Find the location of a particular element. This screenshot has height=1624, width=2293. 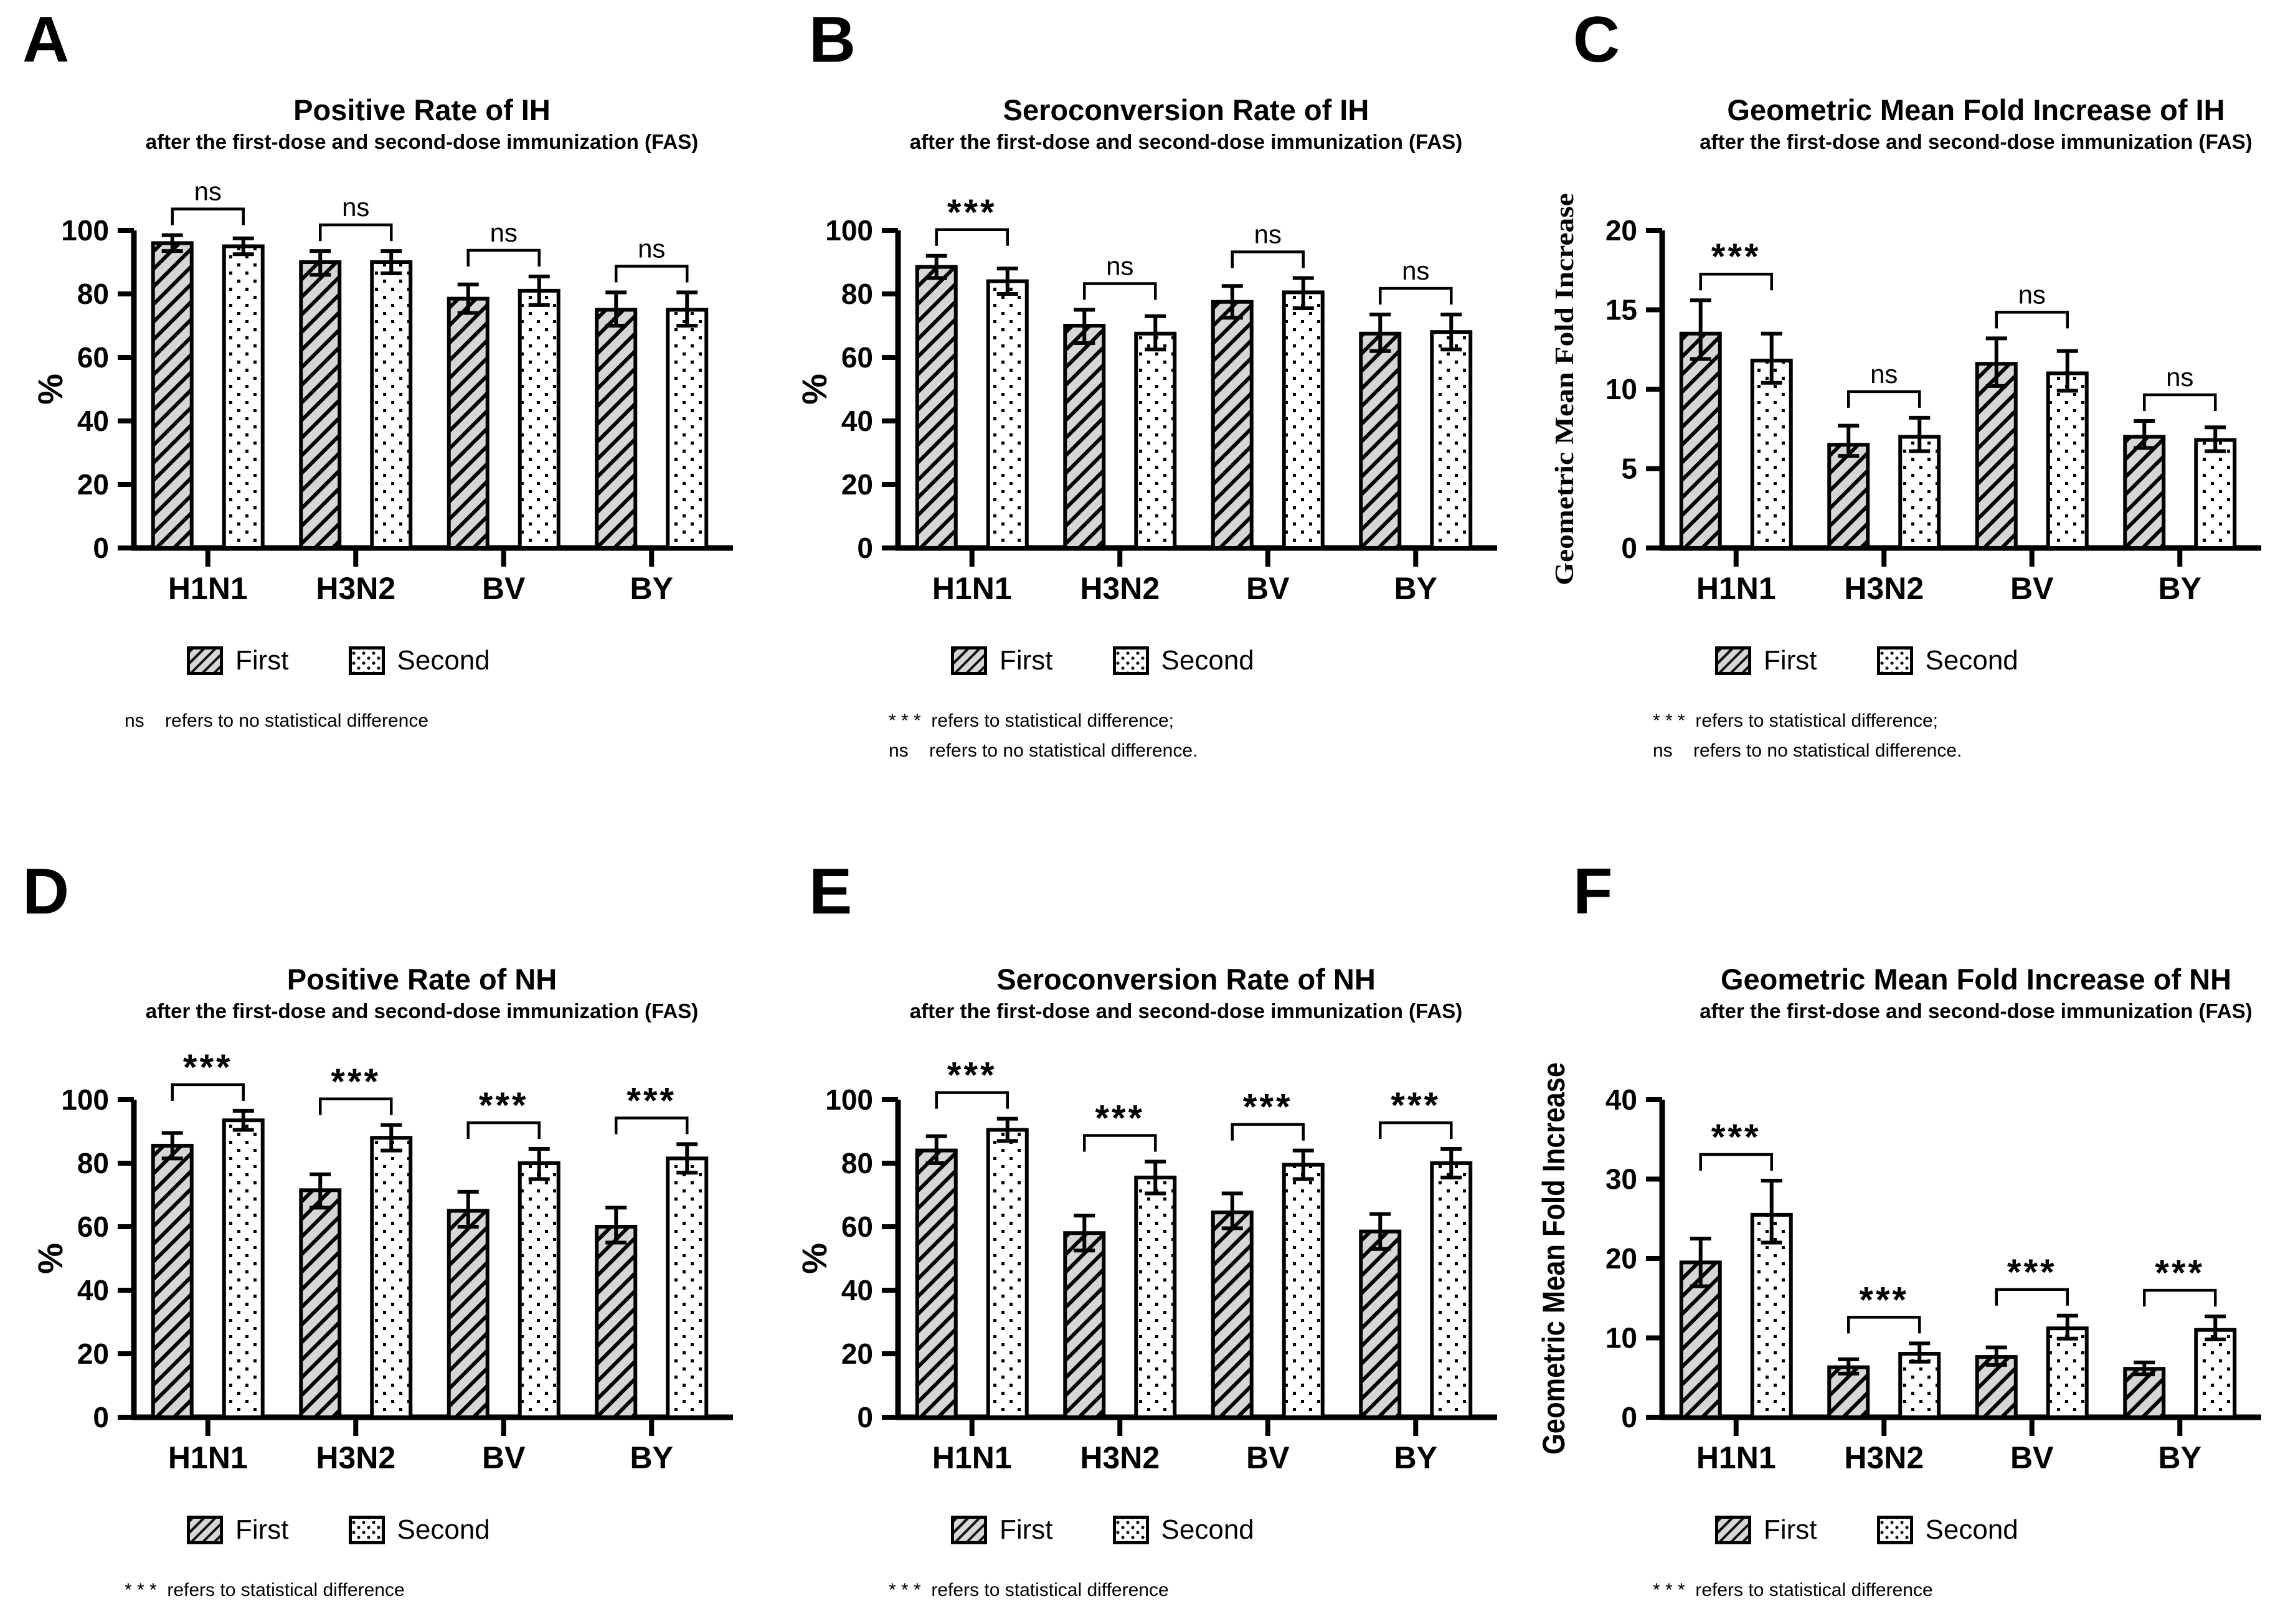

panel-letter: A is located at coordinates (46, 40).